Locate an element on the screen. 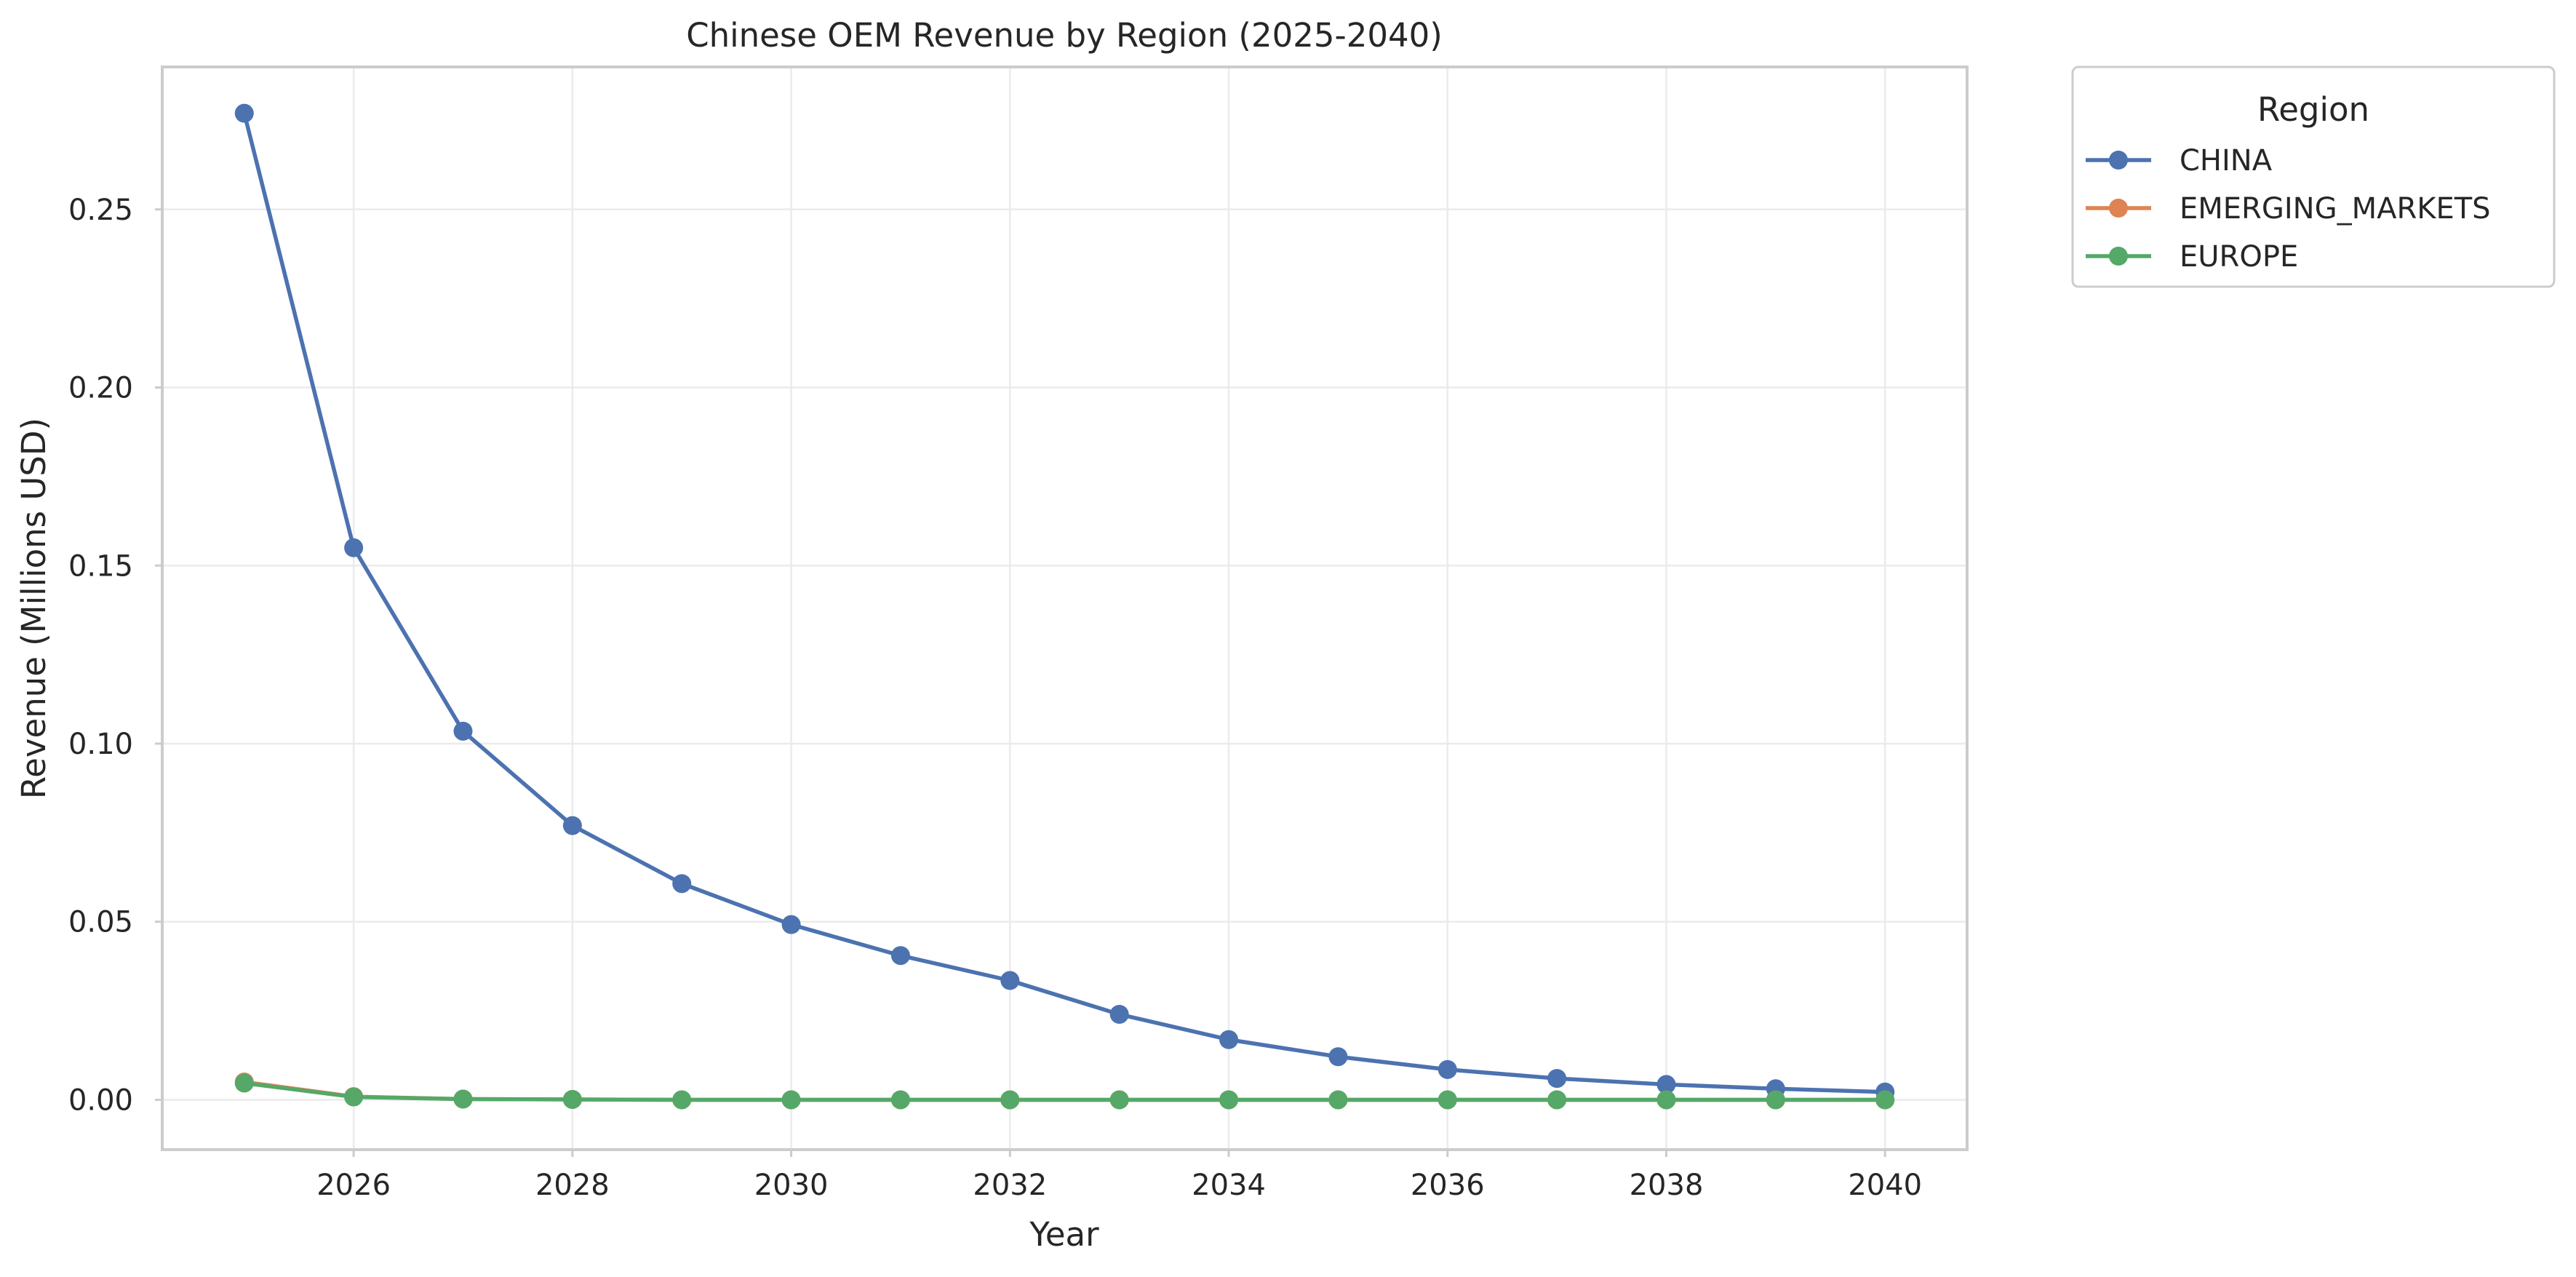 The width and height of the screenshot is (2576, 1277). legend-entry: CHINA is located at coordinates (2179, 161).